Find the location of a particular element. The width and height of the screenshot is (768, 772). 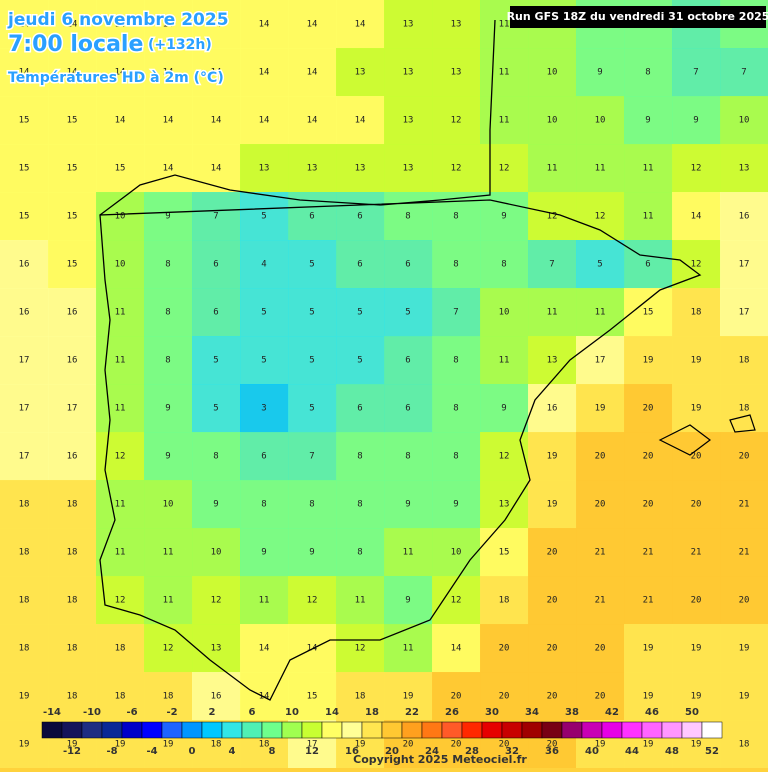

date-title: jeudi 6 novembre 2025 is located at coordinates (118, 20).